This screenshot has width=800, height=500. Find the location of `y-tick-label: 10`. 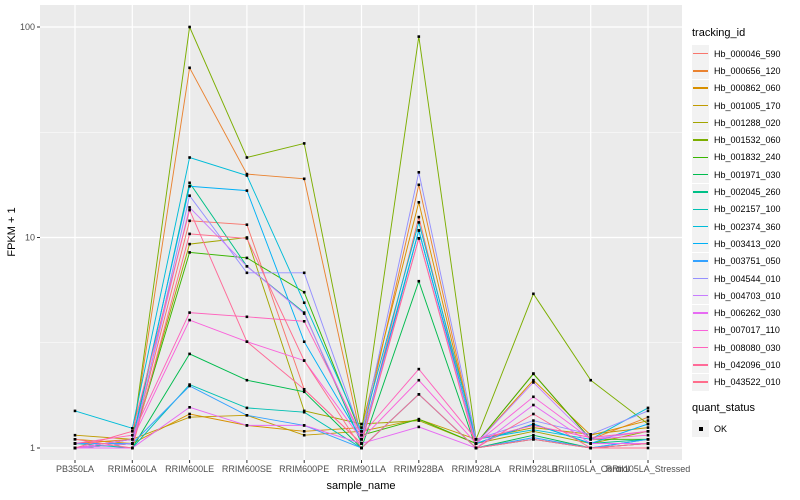

y-tick-label: 10 is located at coordinates (30, 238).